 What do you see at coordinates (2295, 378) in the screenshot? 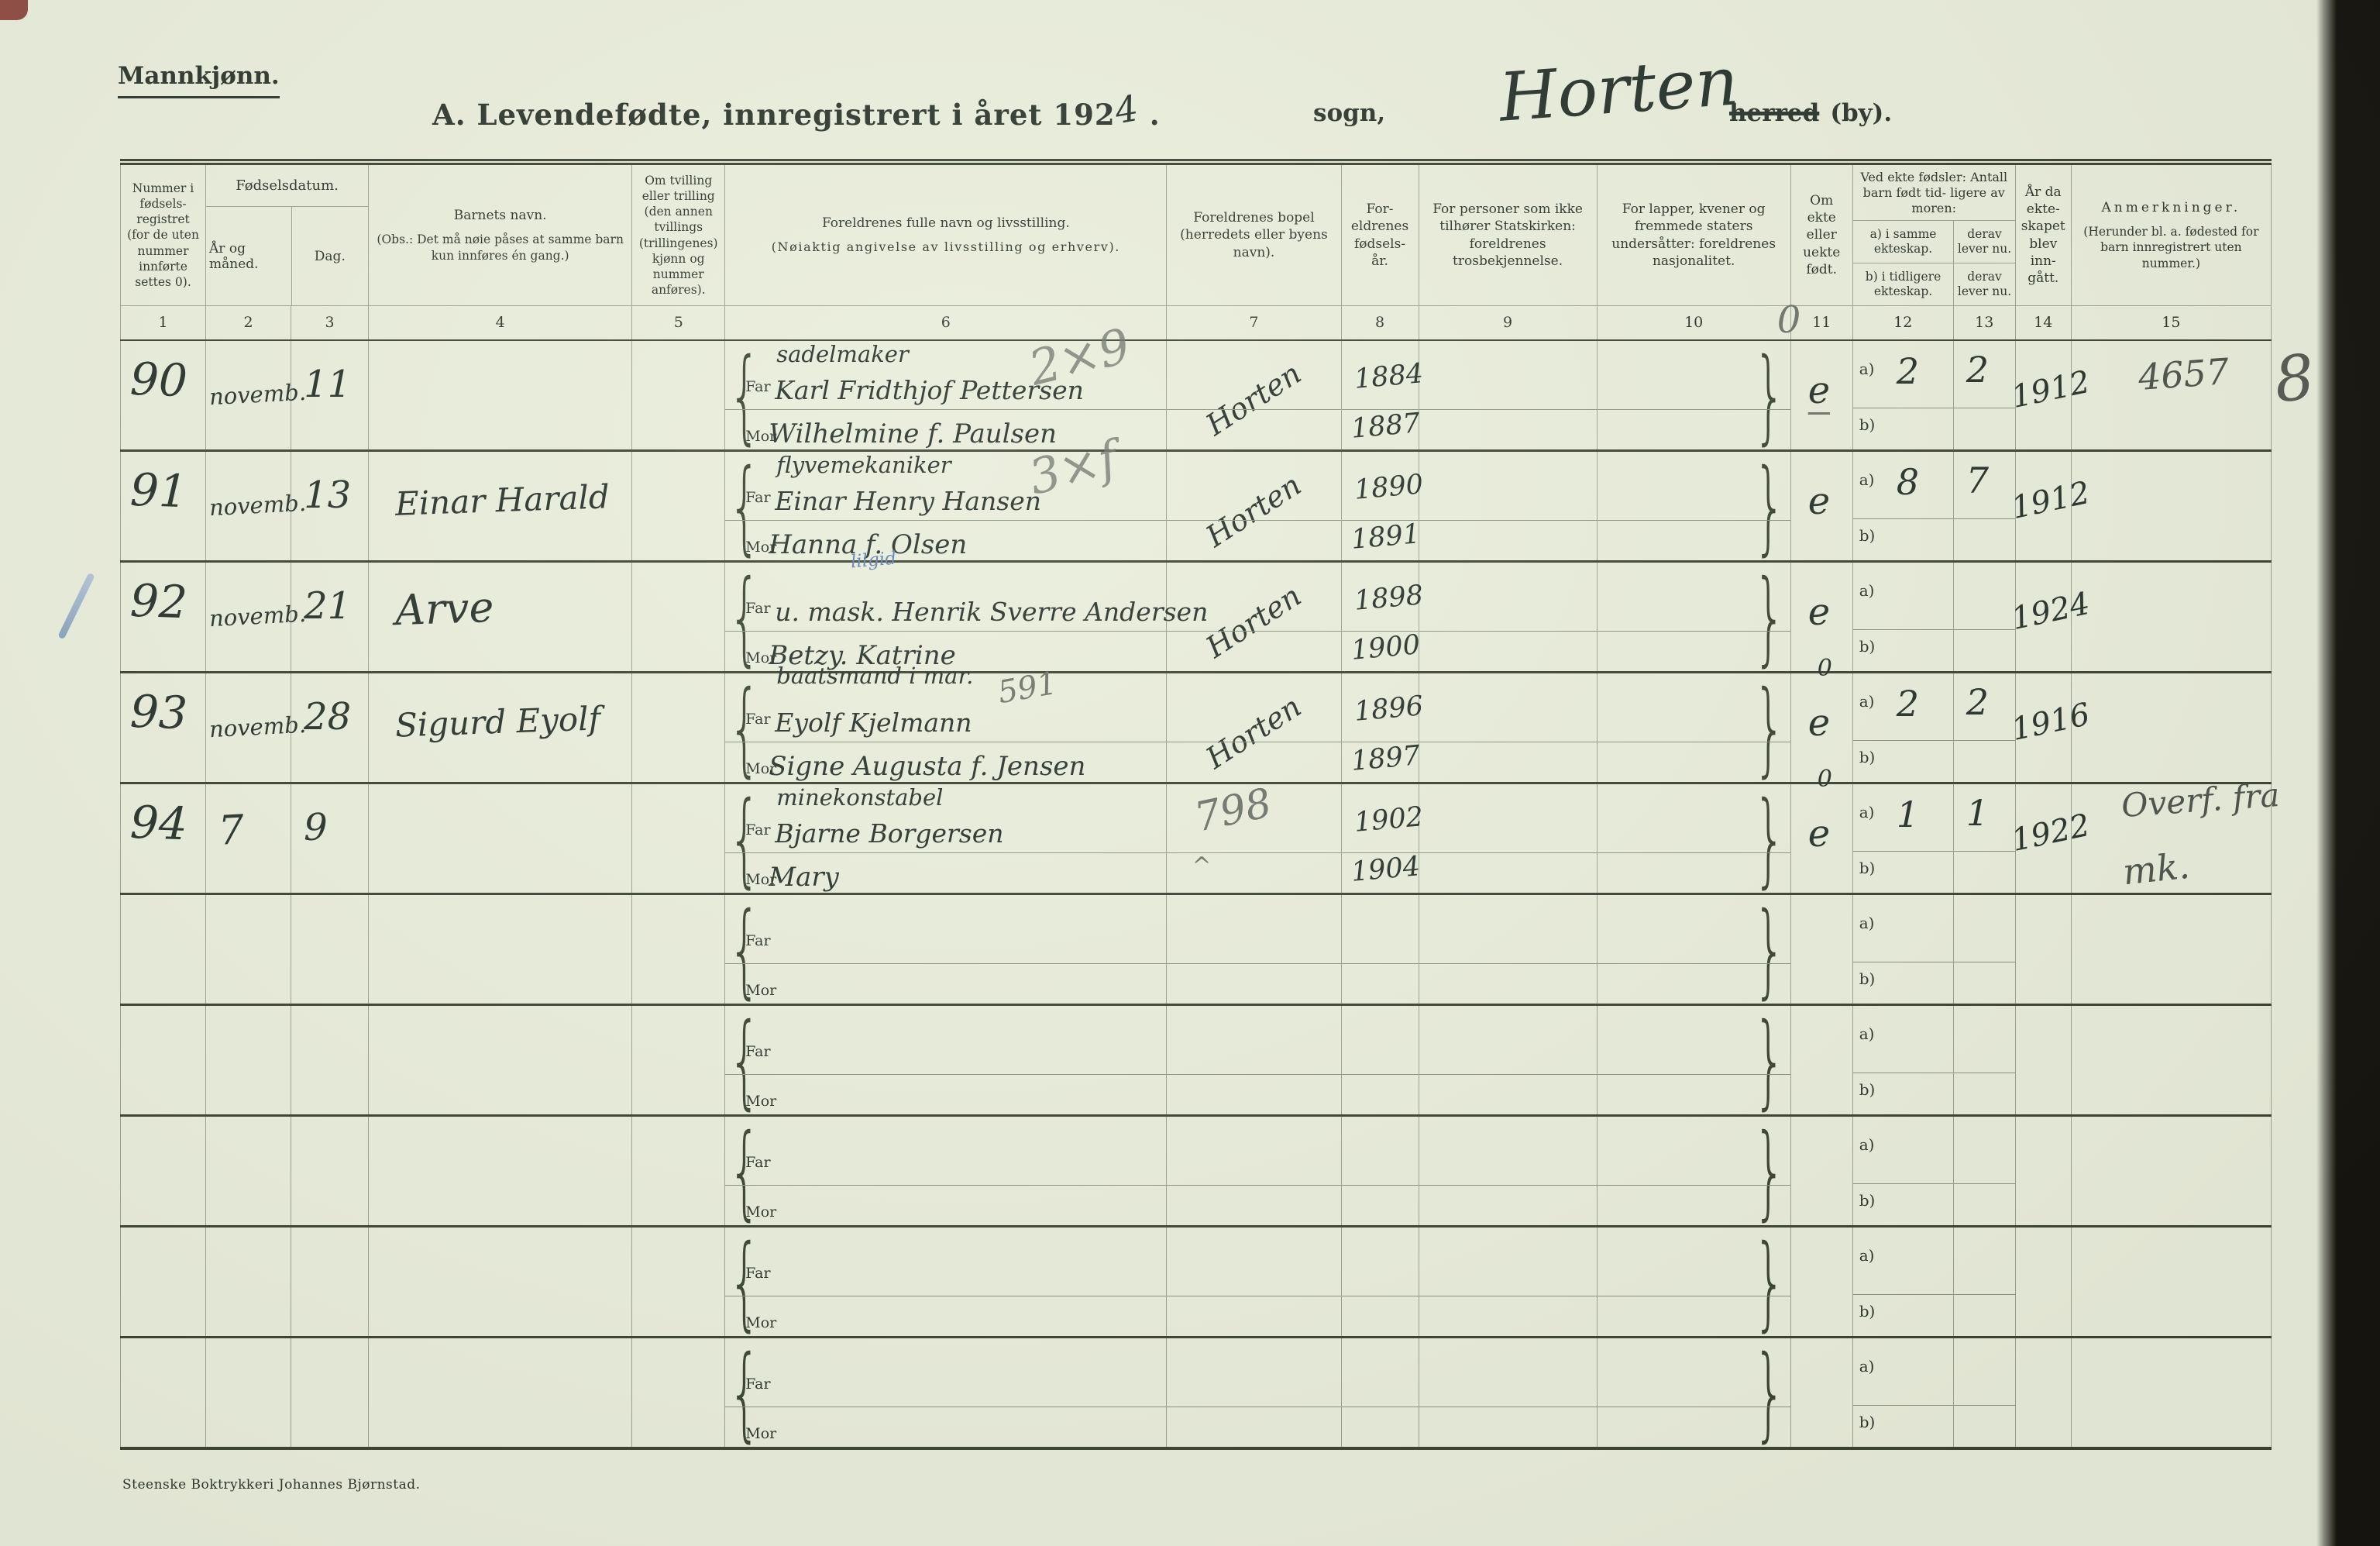
I see `remark-pencil: 8` at bounding box center [2295, 378].